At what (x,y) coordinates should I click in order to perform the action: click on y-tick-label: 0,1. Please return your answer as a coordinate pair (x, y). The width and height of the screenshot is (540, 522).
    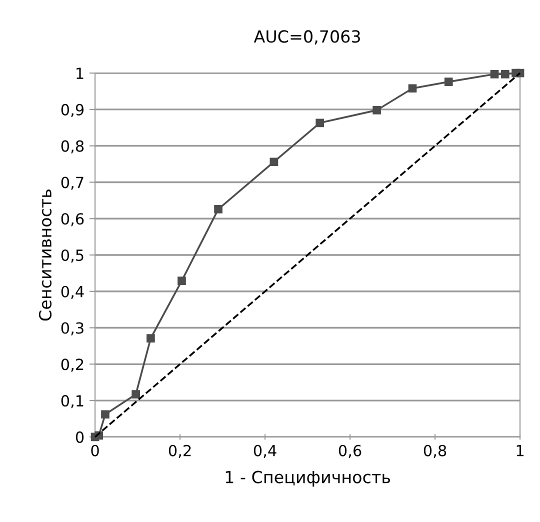
    Looking at the image, I should click on (72, 401).